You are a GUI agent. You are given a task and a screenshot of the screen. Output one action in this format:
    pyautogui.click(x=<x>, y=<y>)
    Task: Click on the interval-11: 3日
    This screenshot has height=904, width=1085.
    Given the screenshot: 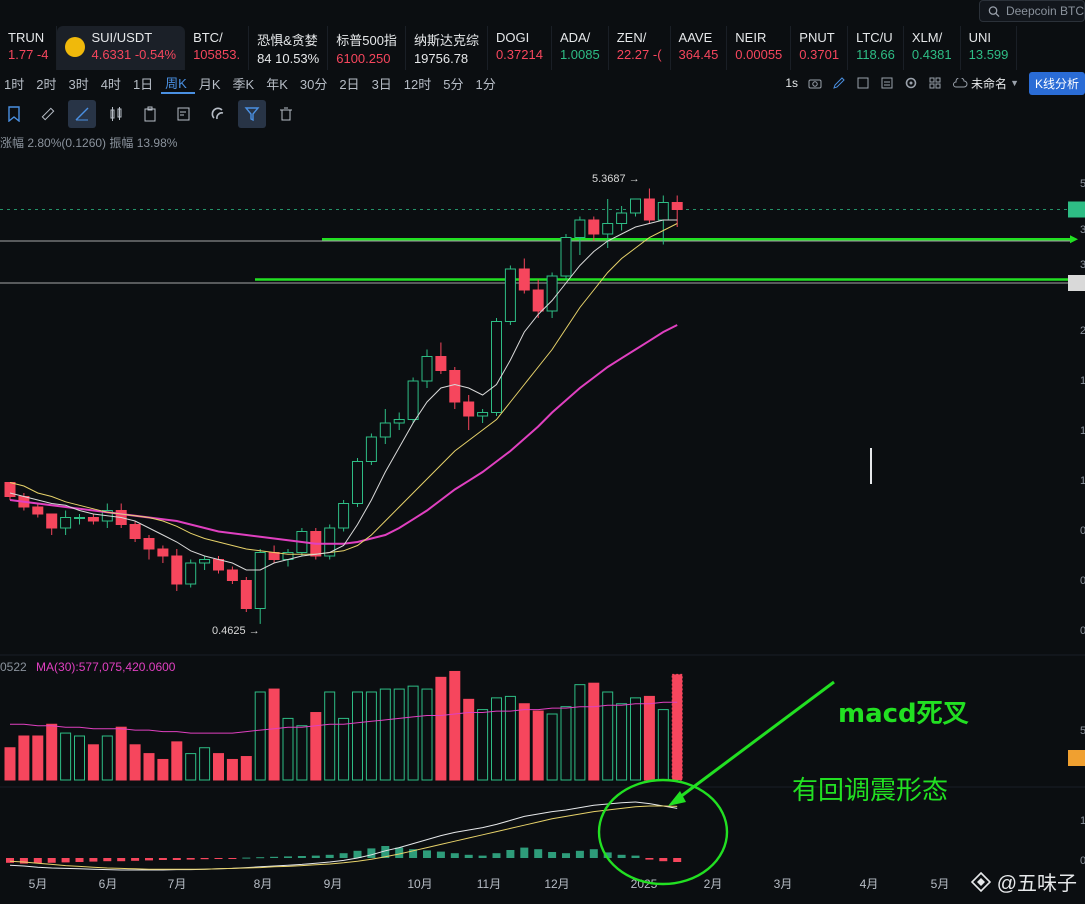 What is the action you would take?
    pyautogui.click(x=381, y=84)
    